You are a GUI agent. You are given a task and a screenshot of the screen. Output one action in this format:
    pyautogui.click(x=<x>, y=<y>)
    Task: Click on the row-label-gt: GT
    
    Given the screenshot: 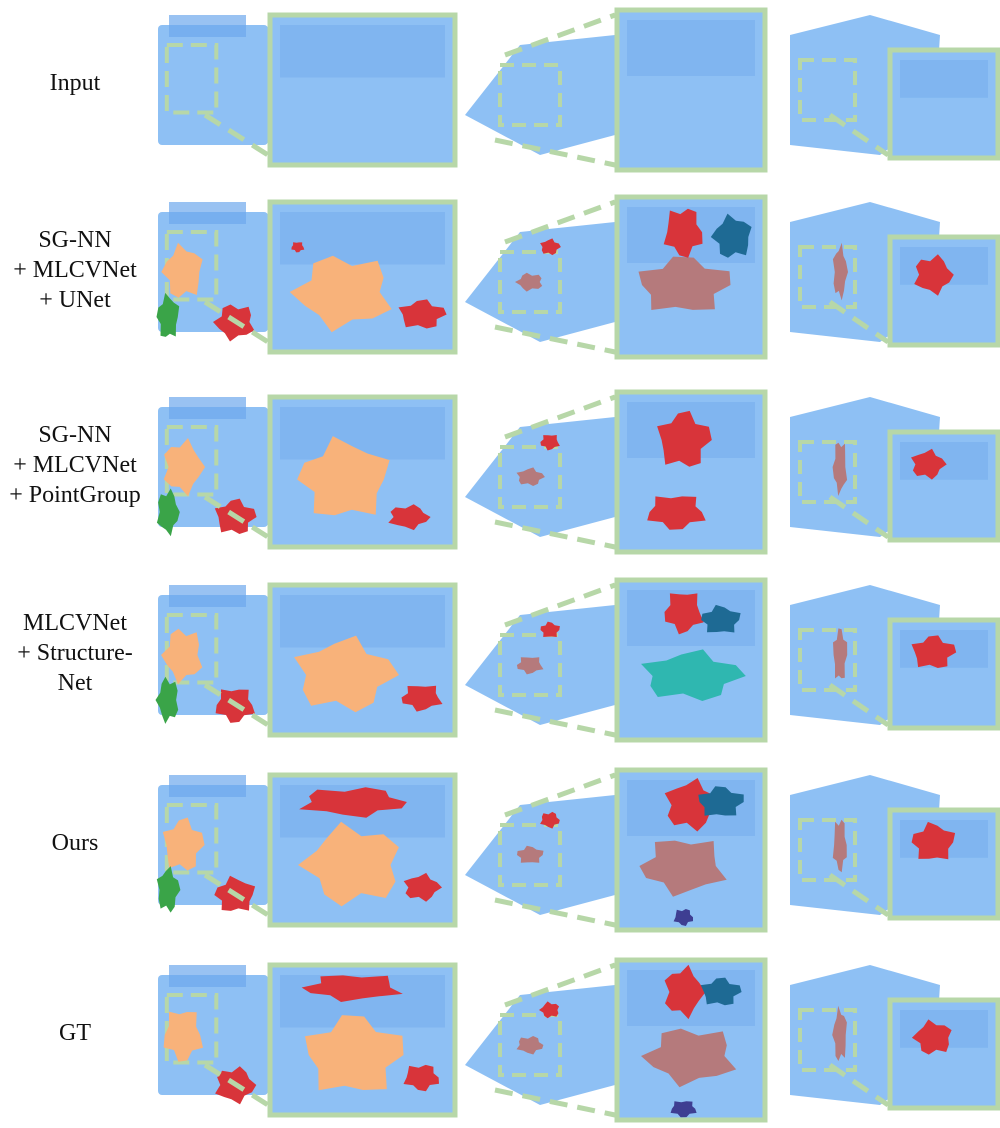 What is the action you would take?
    pyautogui.click(x=75, y=1033)
    